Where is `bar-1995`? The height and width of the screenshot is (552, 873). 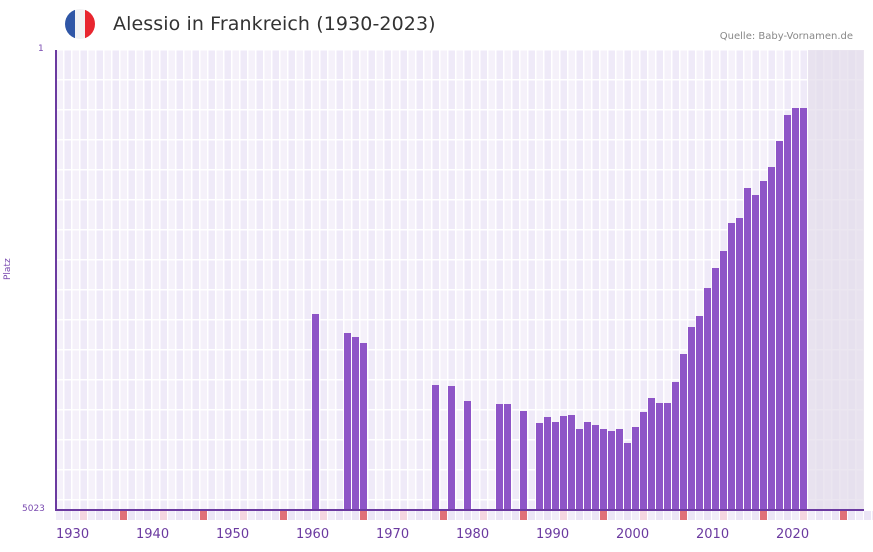
bar-1995 is located at coordinates (579, 469).